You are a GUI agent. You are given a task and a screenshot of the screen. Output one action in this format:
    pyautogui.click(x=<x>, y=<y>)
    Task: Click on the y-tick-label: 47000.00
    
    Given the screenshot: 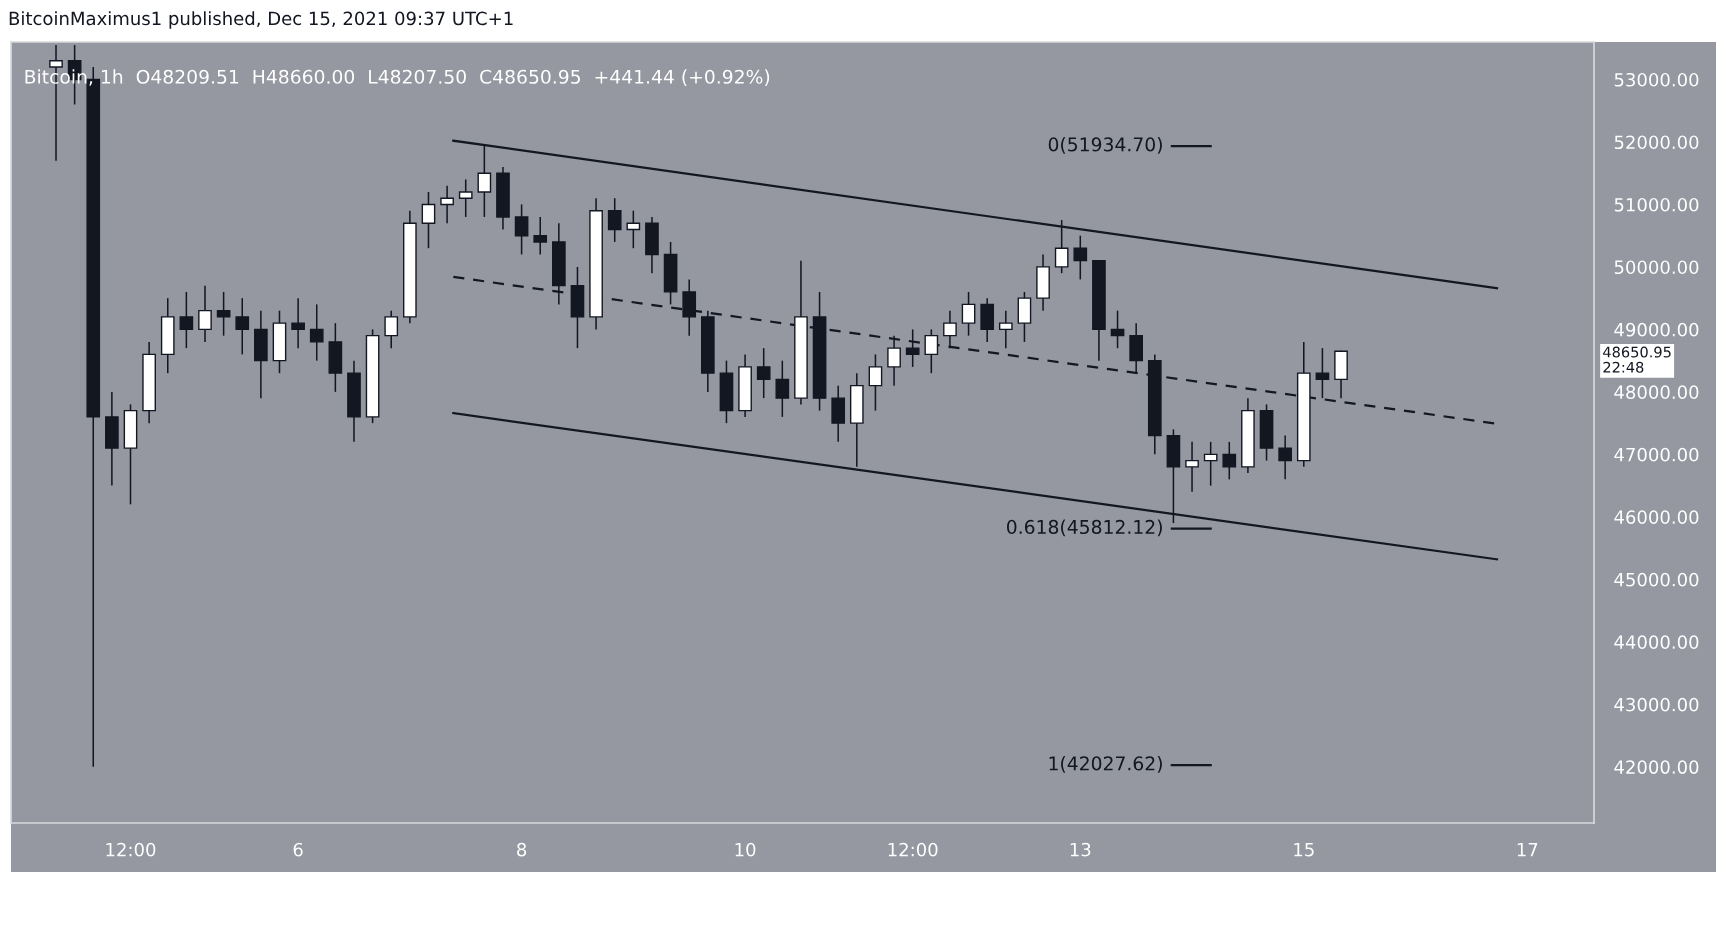 What is the action you would take?
    pyautogui.click(x=1656, y=454)
    